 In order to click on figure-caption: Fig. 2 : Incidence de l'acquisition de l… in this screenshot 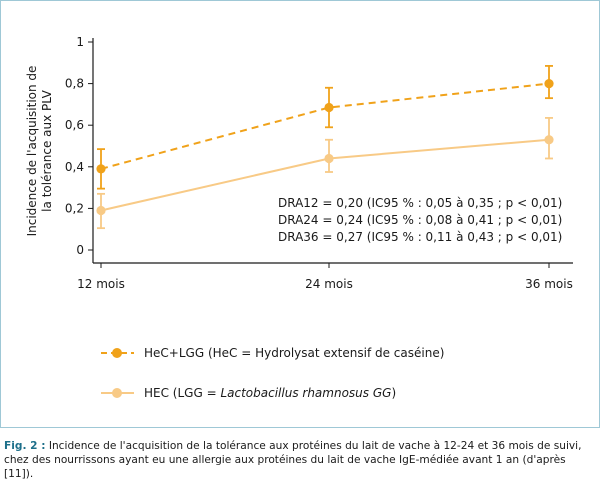, I will do `click(301, 460)`.